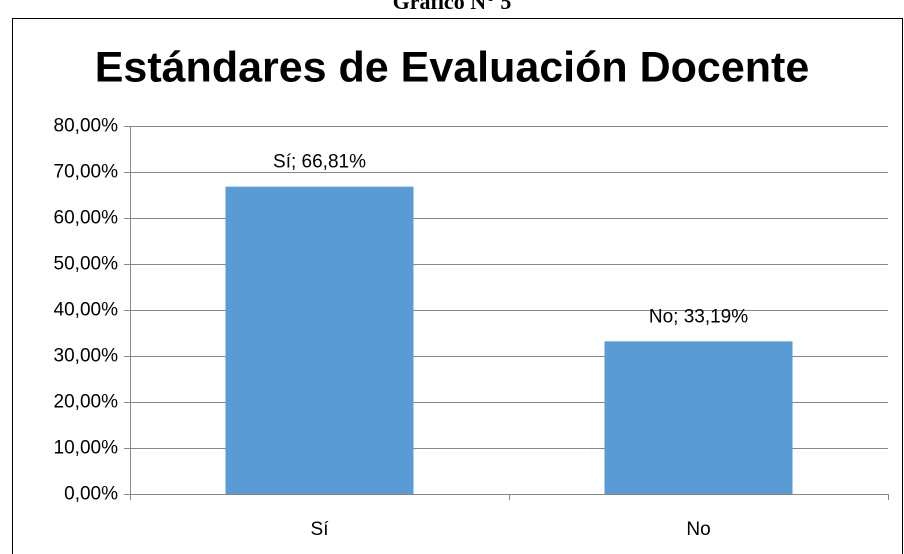  I want to click on y-tick-label: 80,00%, so click(86, 126).